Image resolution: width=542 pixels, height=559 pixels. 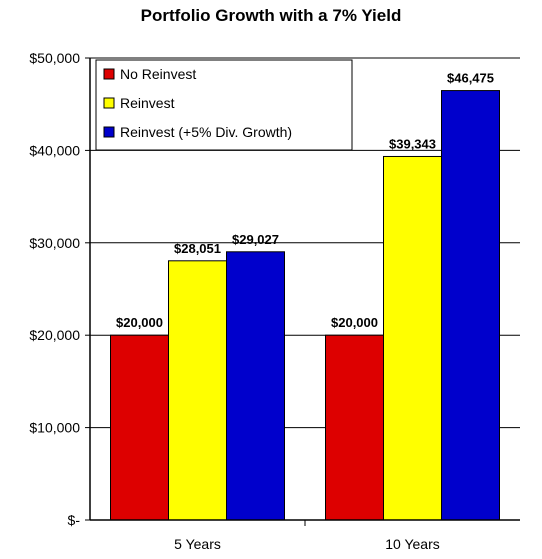 I want to click on y-tick-label: $20,000, so click(x=54, y=335).